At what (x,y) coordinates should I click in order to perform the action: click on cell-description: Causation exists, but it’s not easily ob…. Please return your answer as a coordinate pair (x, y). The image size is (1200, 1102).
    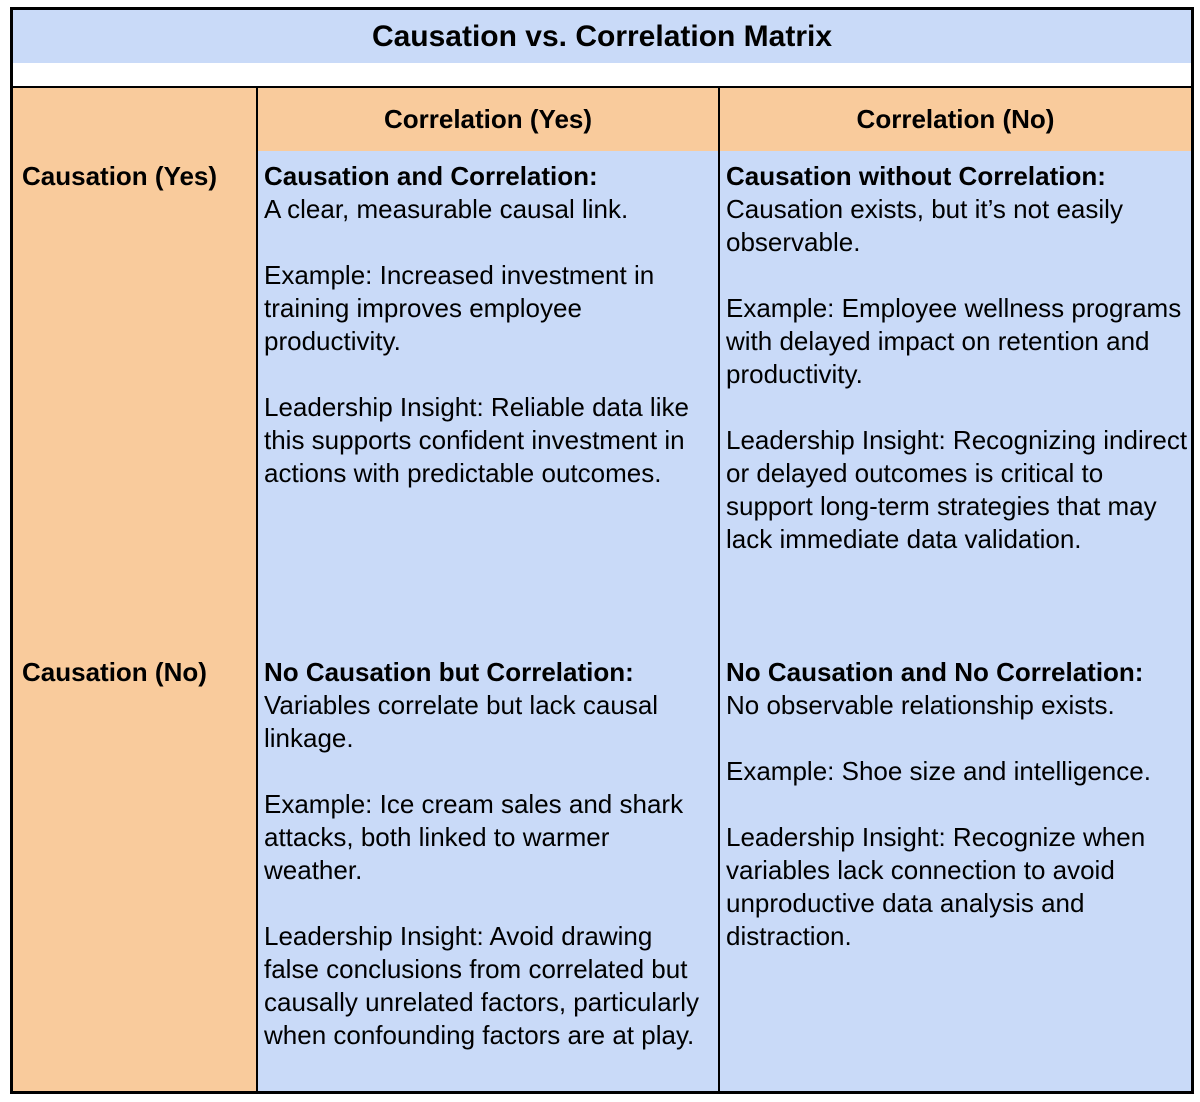
    Looking at the image, I should click on (924, 225).